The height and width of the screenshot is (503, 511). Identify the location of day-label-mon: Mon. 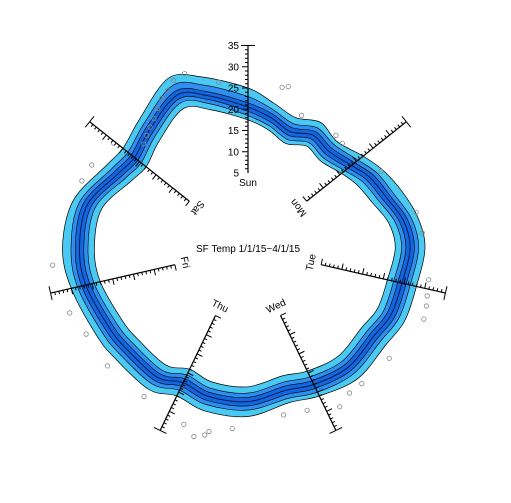
(299, 207).